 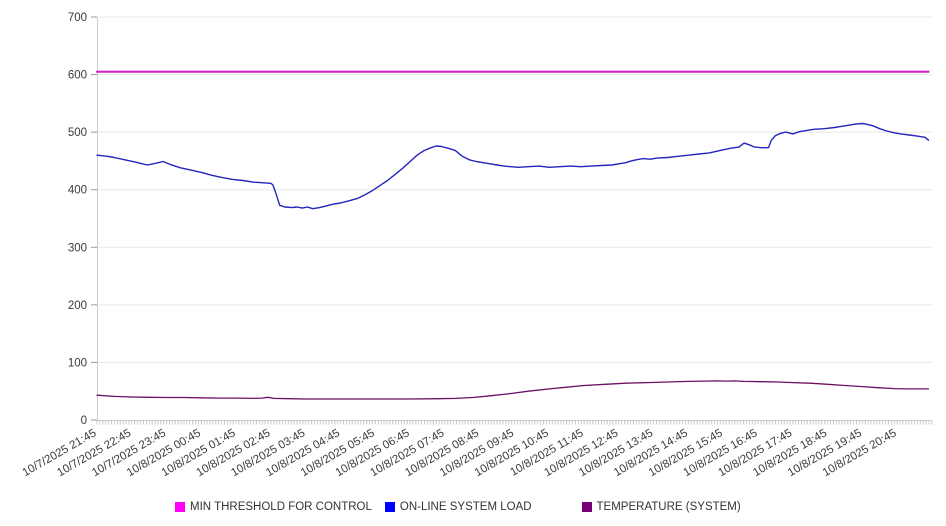 I want to click on y-tick-label: 200, so click(x=77, y=306).